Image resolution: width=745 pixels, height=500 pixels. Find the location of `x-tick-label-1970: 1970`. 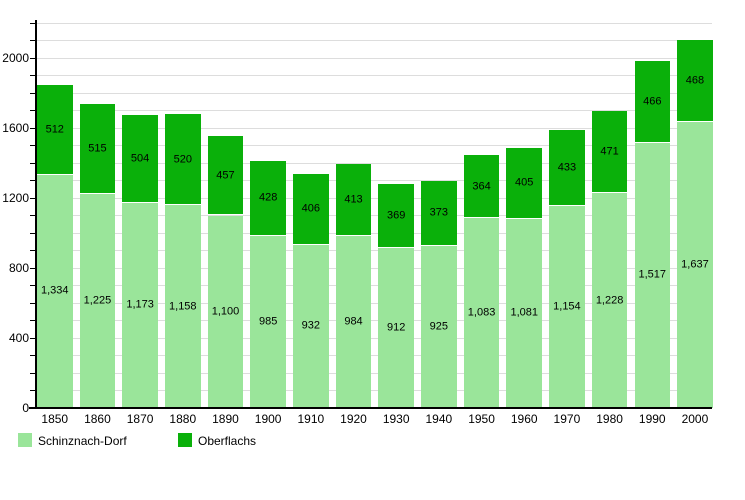

x-tick-label-1970: 1970 is located at coordinates (567, 419).